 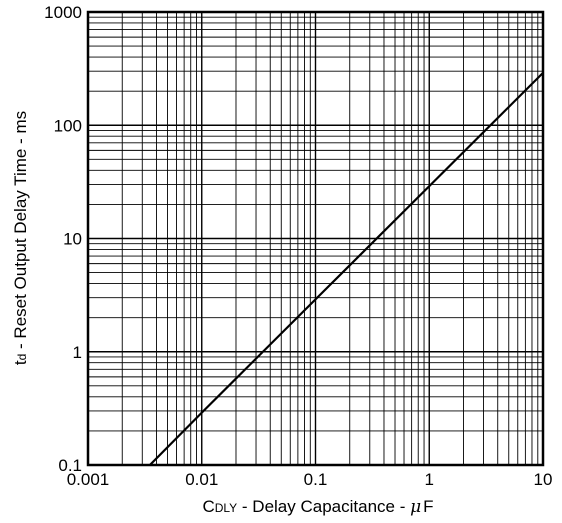 What do you see at coordinates (20, 362) in the screenshot?
I see `y-axis-label-main: t` at bounding box center [20, 362].